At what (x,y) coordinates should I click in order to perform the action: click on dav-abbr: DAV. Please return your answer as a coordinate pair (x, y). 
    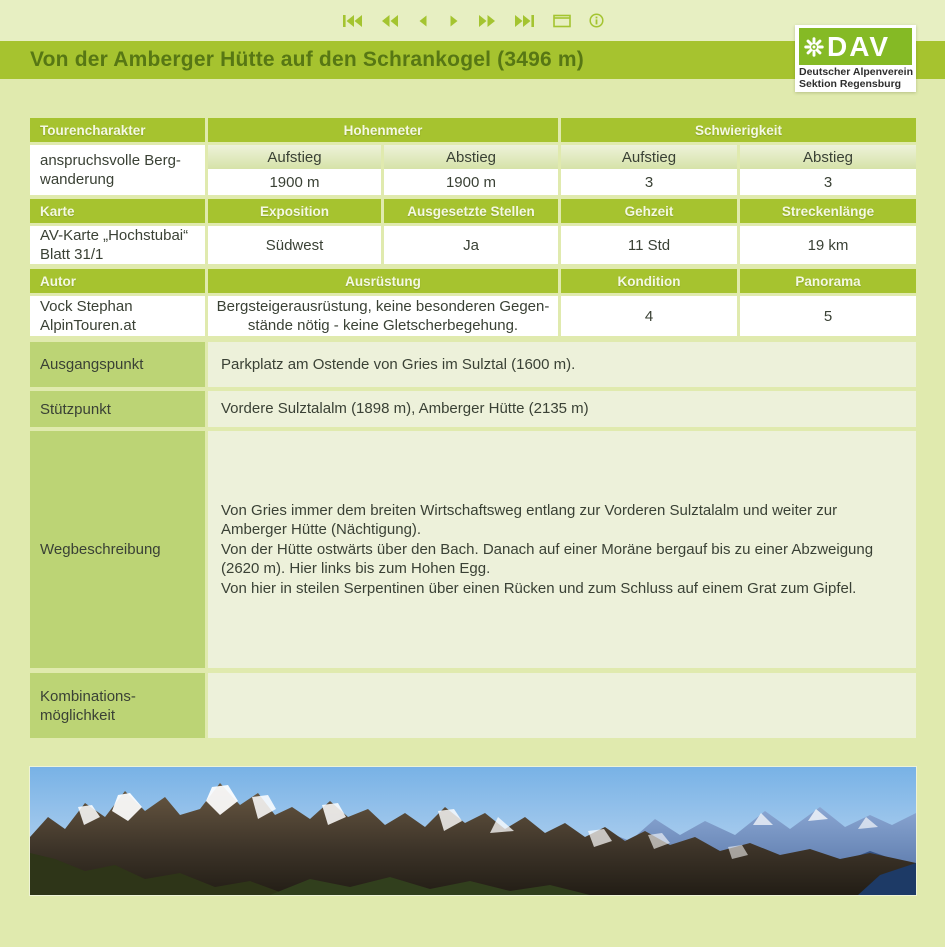
    Looking at the image, I should click on (859, 46).